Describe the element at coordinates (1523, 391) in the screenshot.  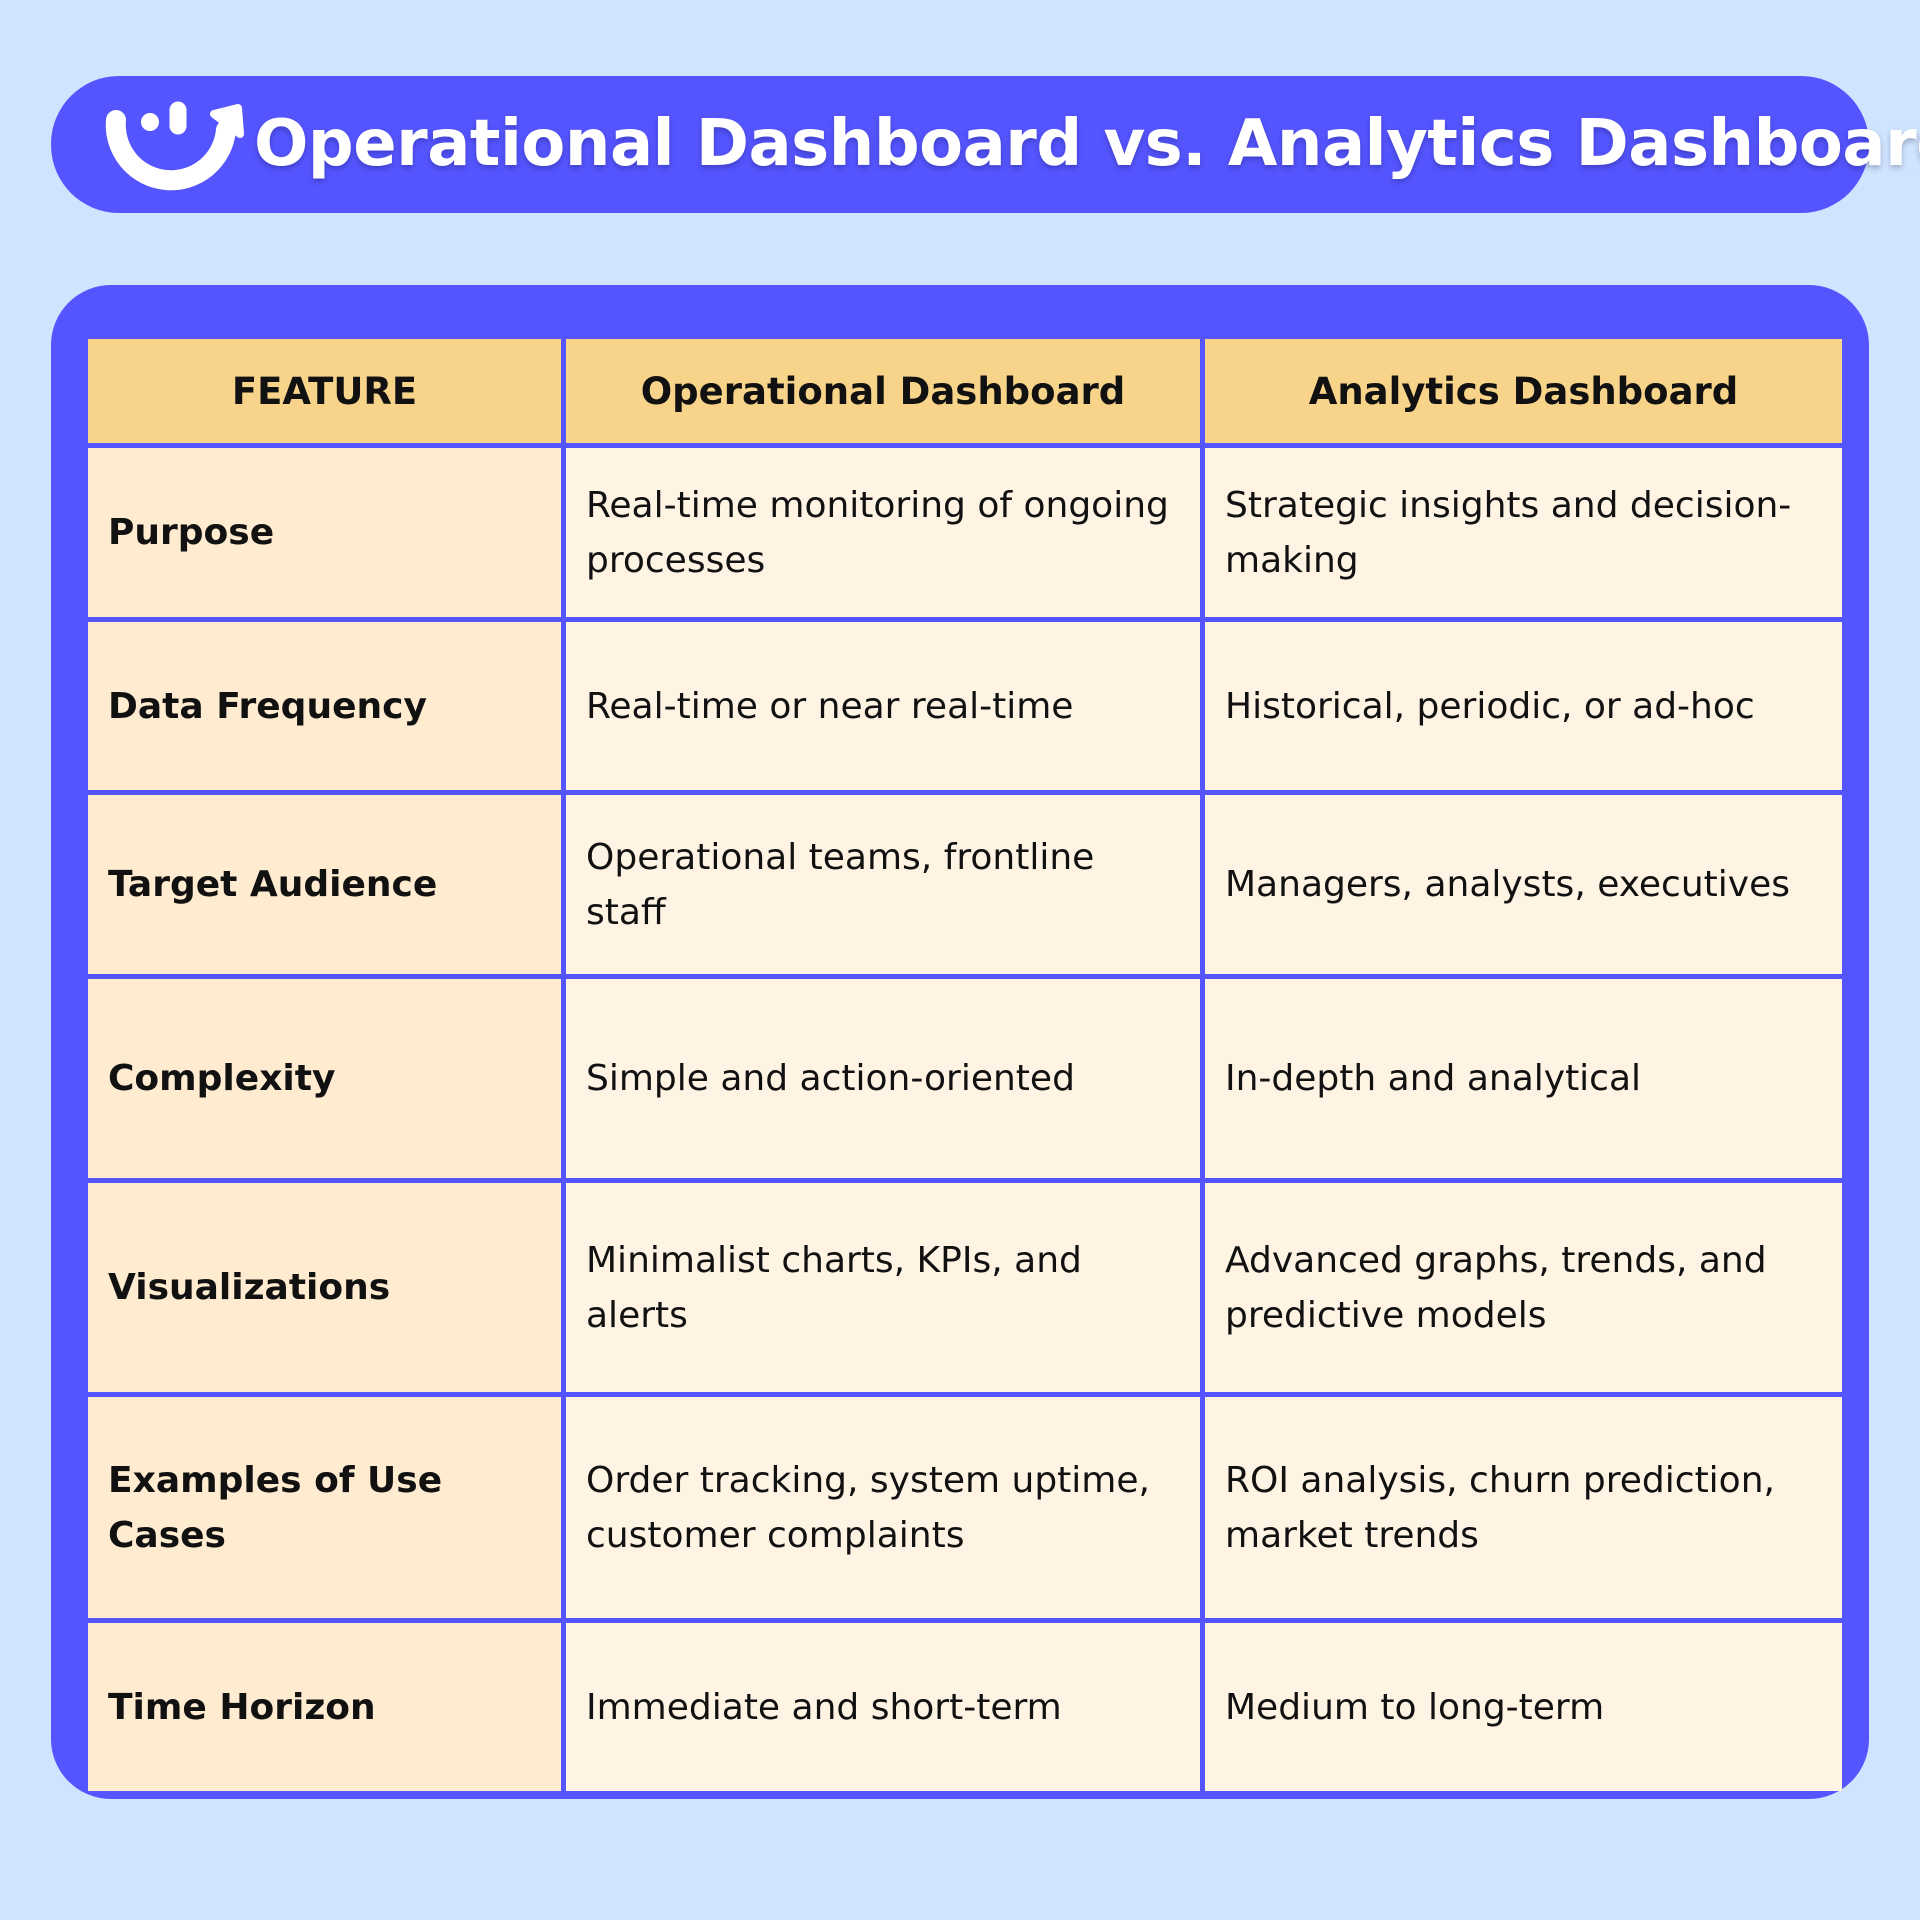
I see `header-analytics: Analytics Dashboard` at that location.